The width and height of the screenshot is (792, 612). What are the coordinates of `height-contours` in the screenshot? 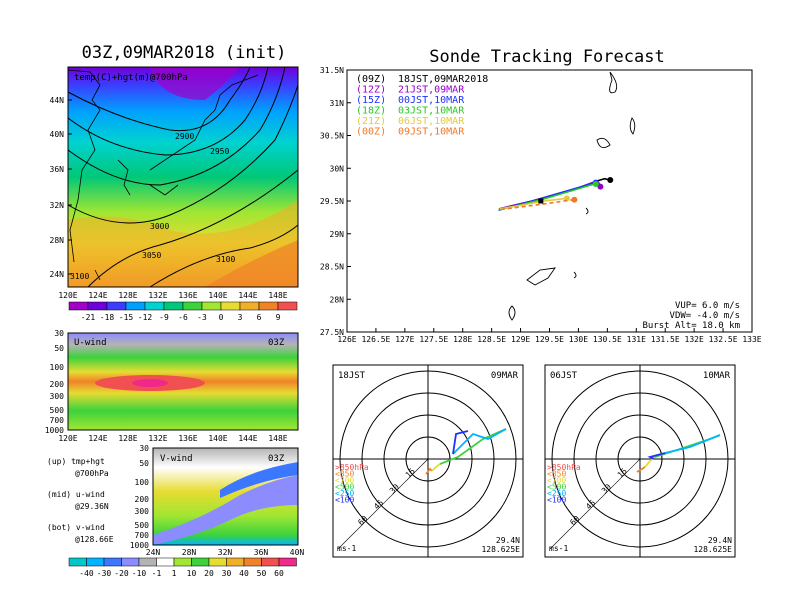 It's located at (183, 177).